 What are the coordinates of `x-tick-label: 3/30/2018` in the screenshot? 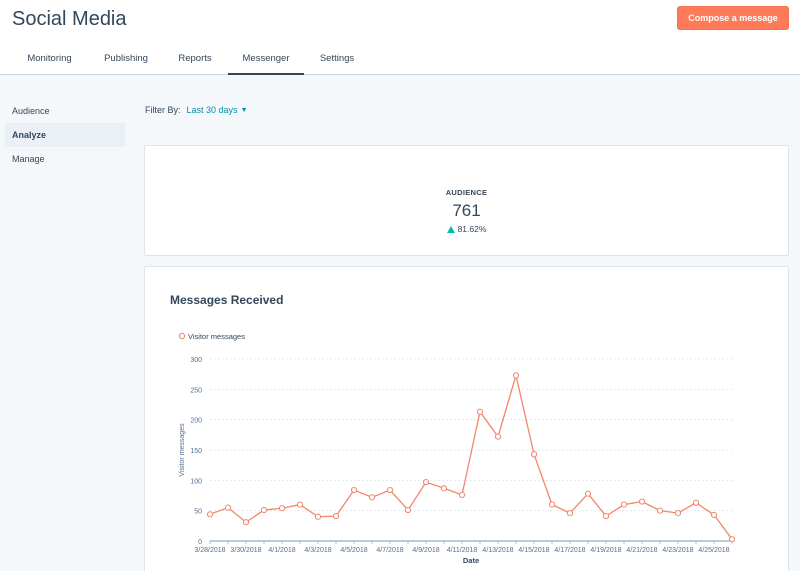 It's located at (245, 550).